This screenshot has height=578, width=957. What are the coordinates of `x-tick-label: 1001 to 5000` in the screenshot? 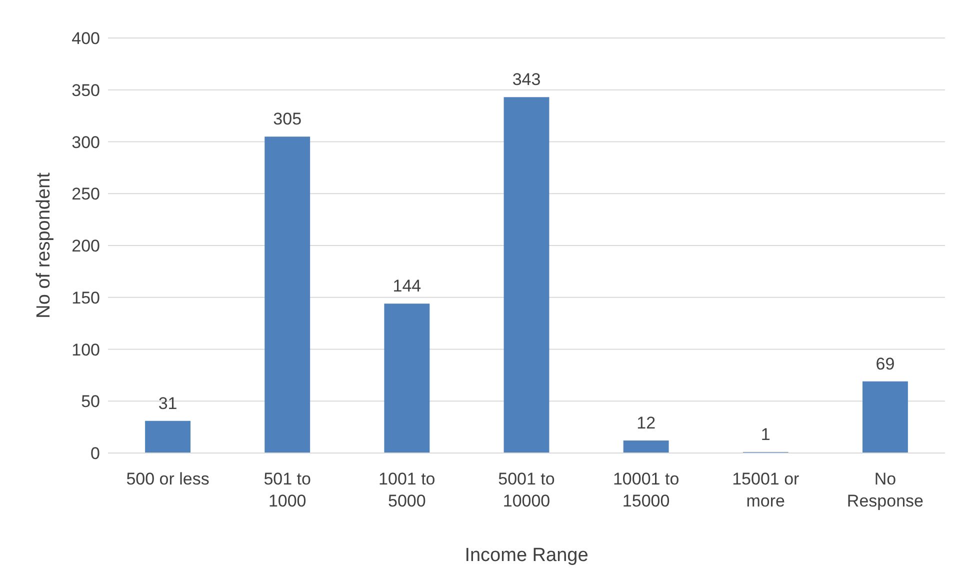 It's located at (407, 489).